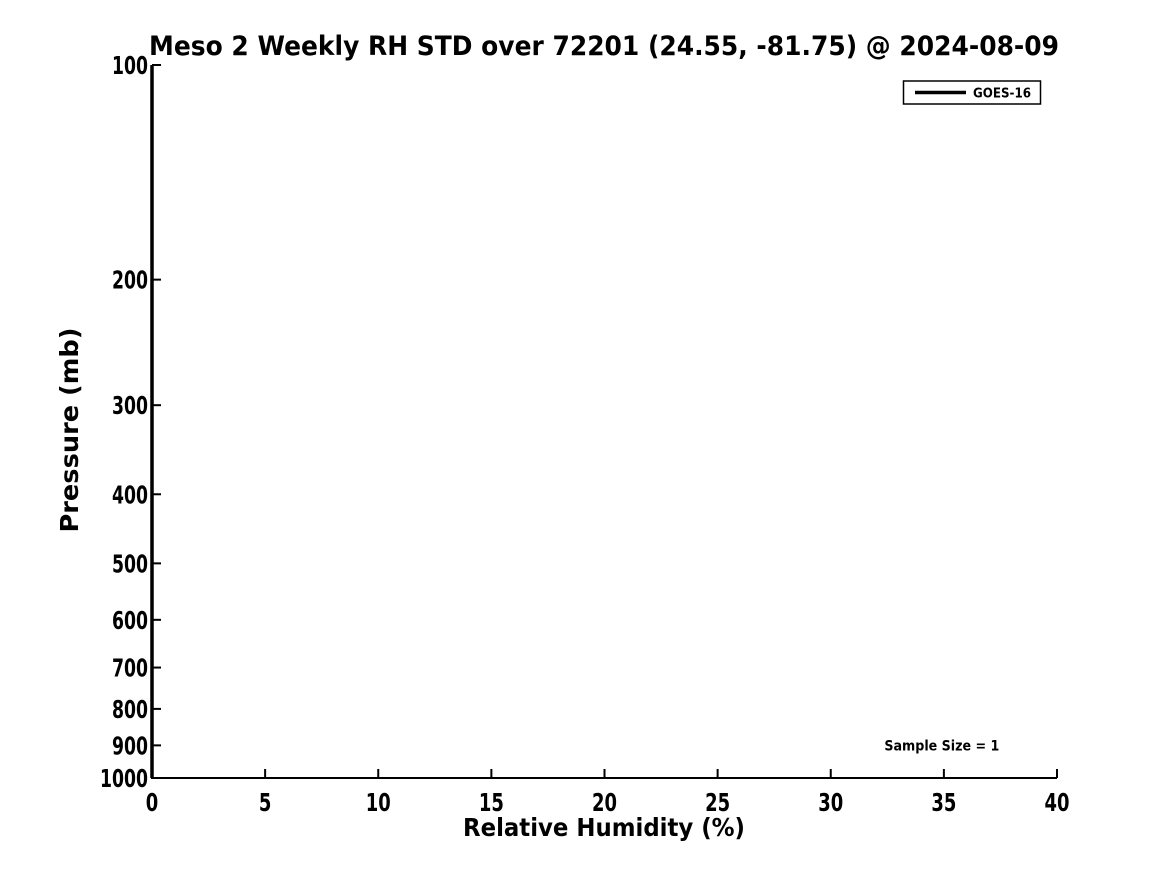 The image size is (1167, 875). What do you see at coordinates (1057, 802) in the screenshot?
I see `x-tick-label: 40` at bounding box center [1057, 802].